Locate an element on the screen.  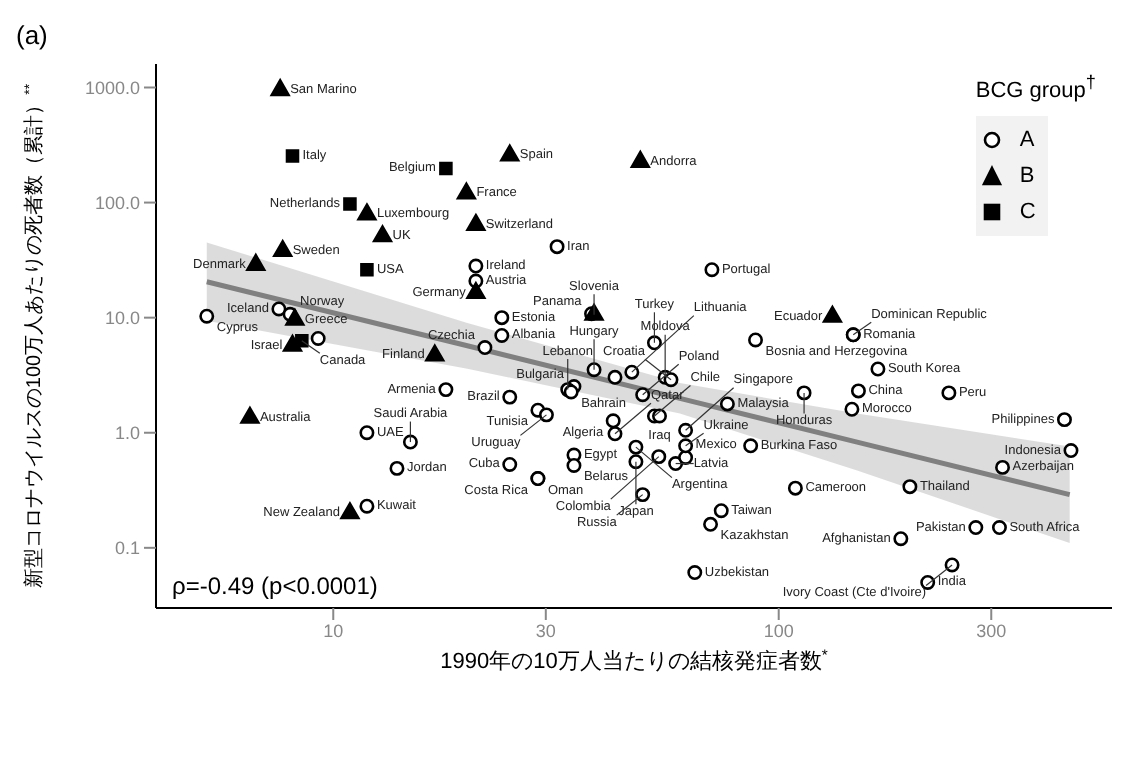
y-tick-label: 1.0 is located at coordinates (127, 433).